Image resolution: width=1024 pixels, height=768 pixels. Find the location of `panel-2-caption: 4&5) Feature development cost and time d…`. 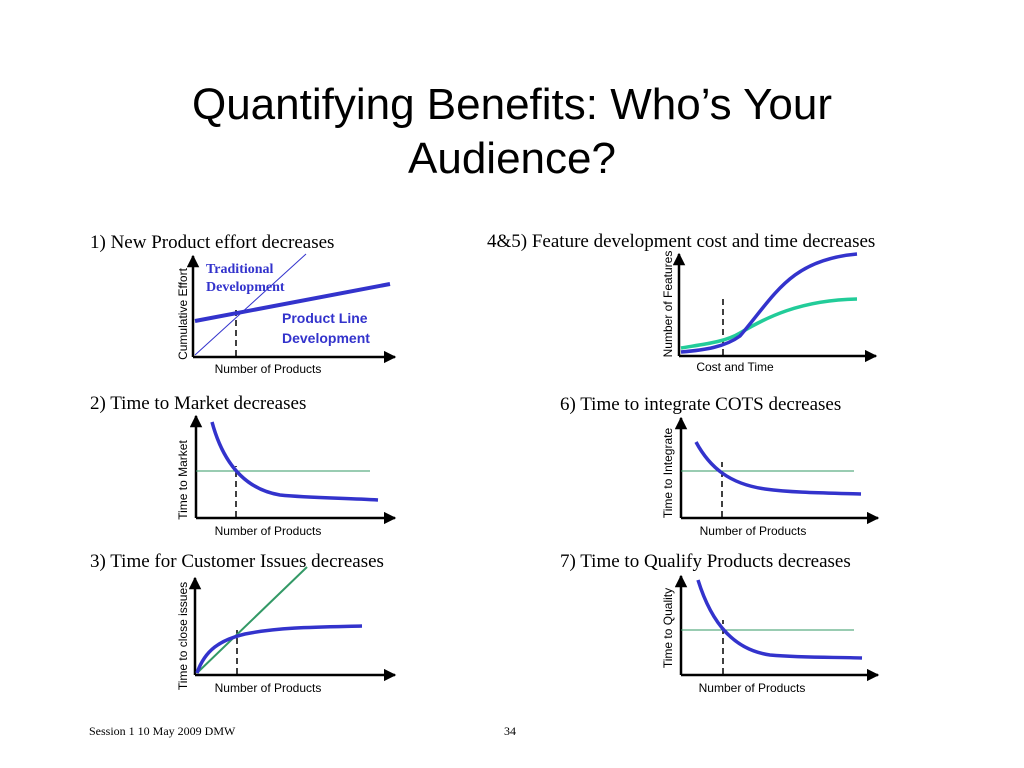

panel-2-caption: 4&5) Feature development cost and time d… is located at coordinates (681, 241).